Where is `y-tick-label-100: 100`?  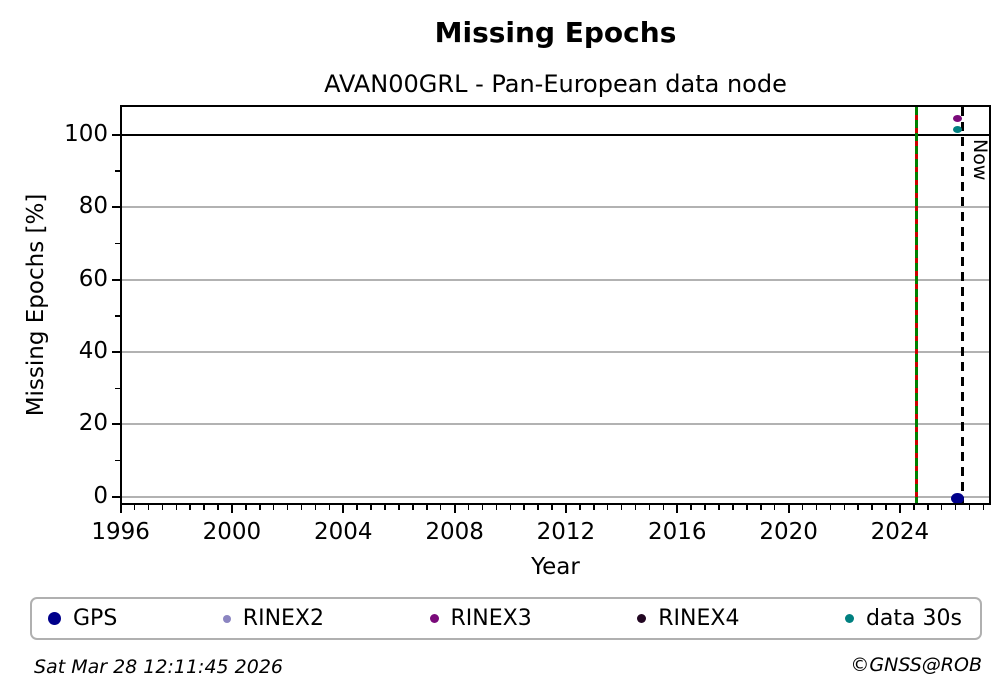 y-tick-label-100: 100 is located at coordinates (86, 133).